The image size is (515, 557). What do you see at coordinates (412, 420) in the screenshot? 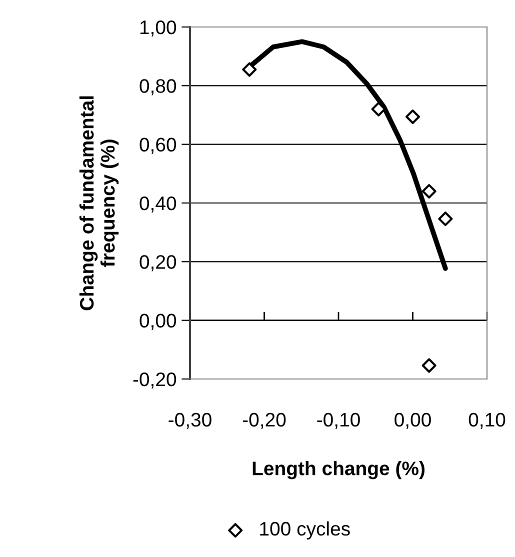
I see `x-tick-label: 0,00` at bounding box center [412, 420].